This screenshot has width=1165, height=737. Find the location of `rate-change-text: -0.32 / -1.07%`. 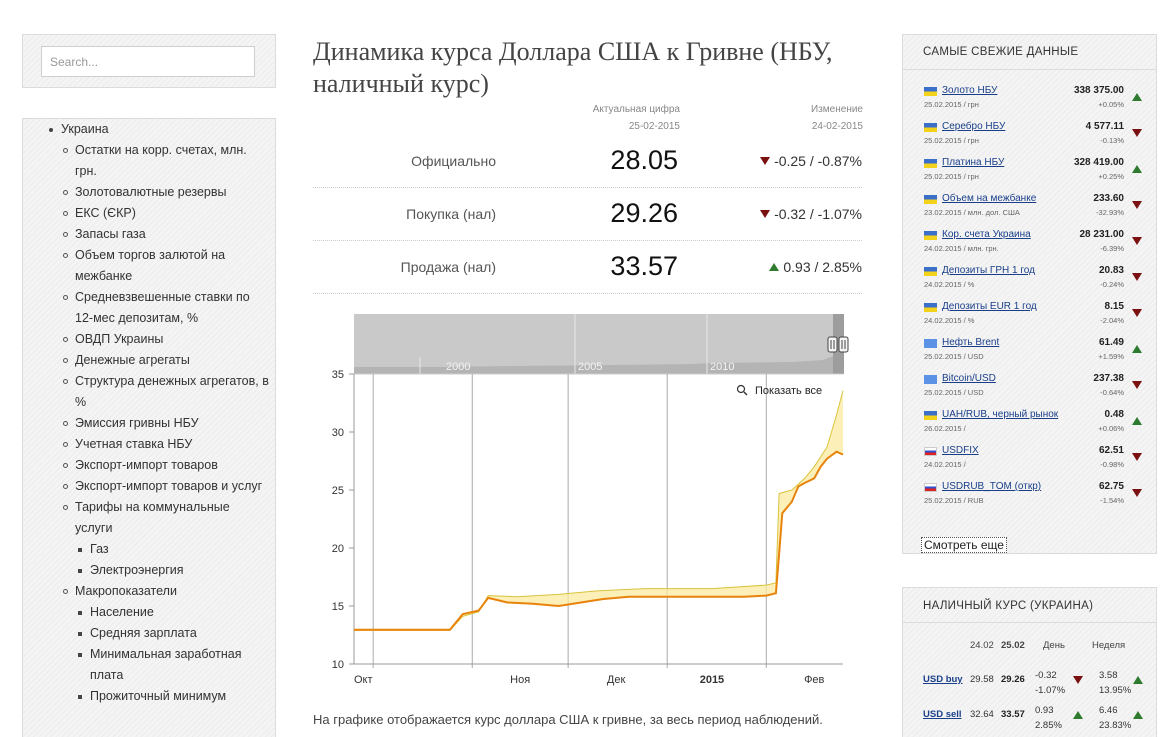

rate-change-text: -0.32 / -1.07% is located at coordinates (818, 214).